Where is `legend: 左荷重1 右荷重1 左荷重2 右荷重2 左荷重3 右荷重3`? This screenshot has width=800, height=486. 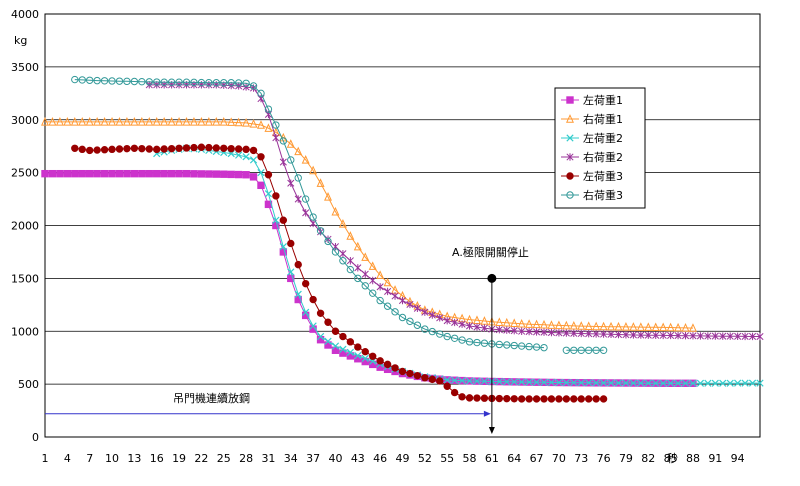 legend: 左荷重1 右荷重1 左荷重2 右荷重2 左荷重3 右荷重3 is located at coordinates (600, 148).